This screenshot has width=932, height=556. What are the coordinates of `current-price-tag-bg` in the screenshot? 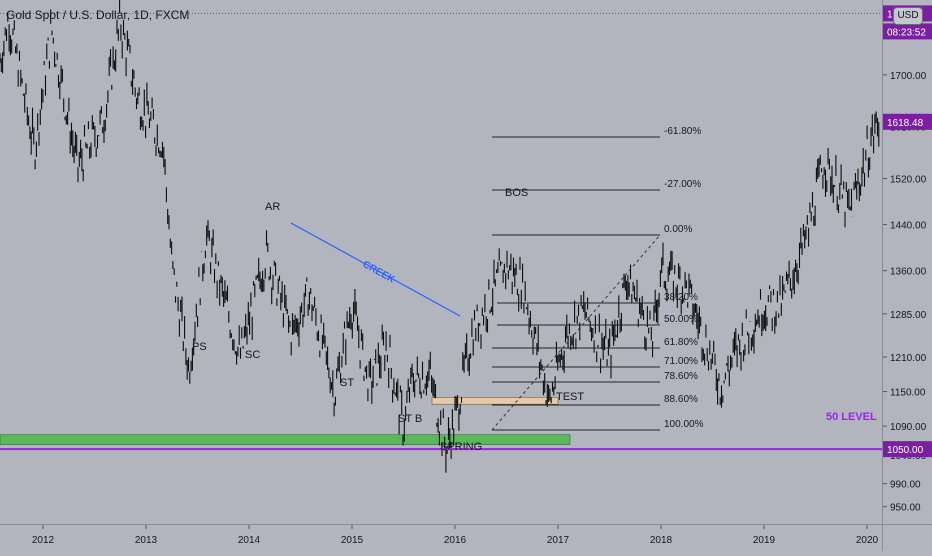 It's located at (907, 121).